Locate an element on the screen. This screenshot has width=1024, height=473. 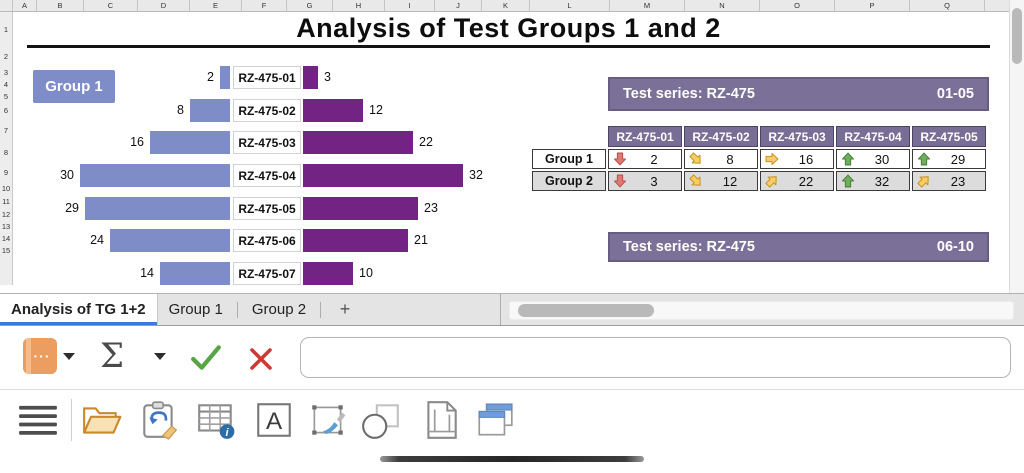
chart-row-rz-475-04: 30 RZ-475-04 32 is located at coordinates (512, 175).